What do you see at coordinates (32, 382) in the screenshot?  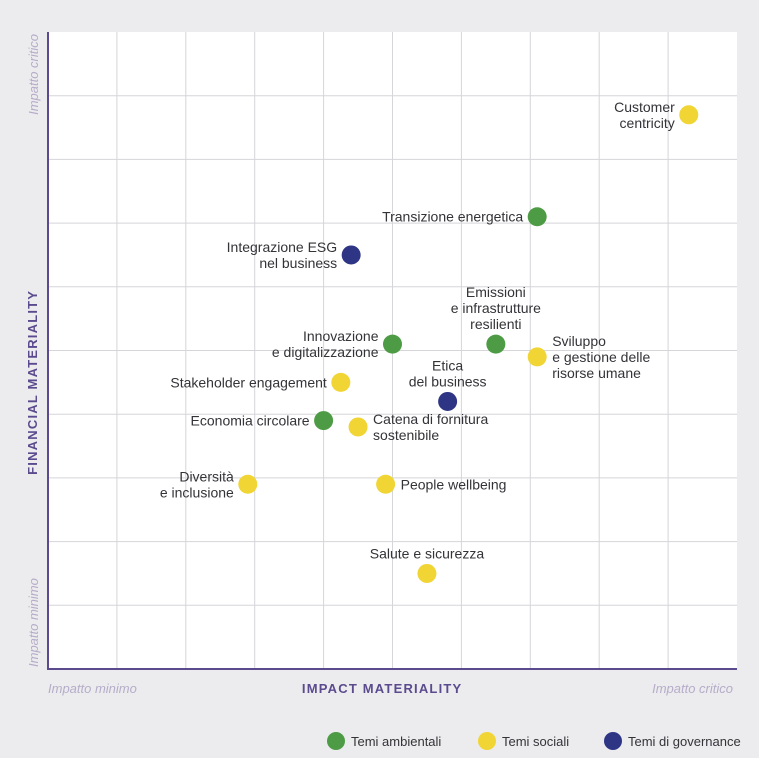 I see `y-axis-title: FINANCIAL MATERIALITY` at bounding box center [32, 382].